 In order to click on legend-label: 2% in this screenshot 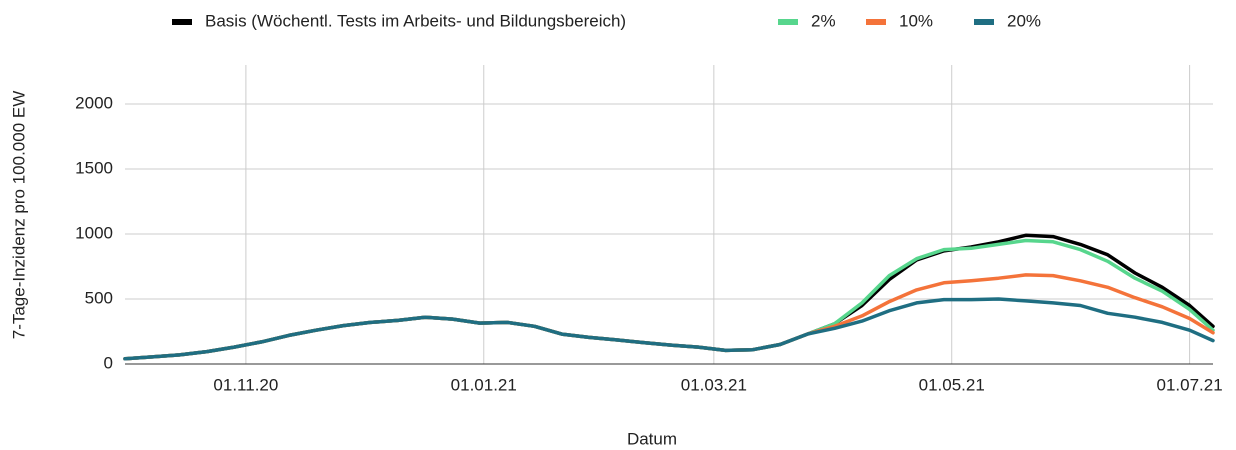, I will do `click(823, 20)`.